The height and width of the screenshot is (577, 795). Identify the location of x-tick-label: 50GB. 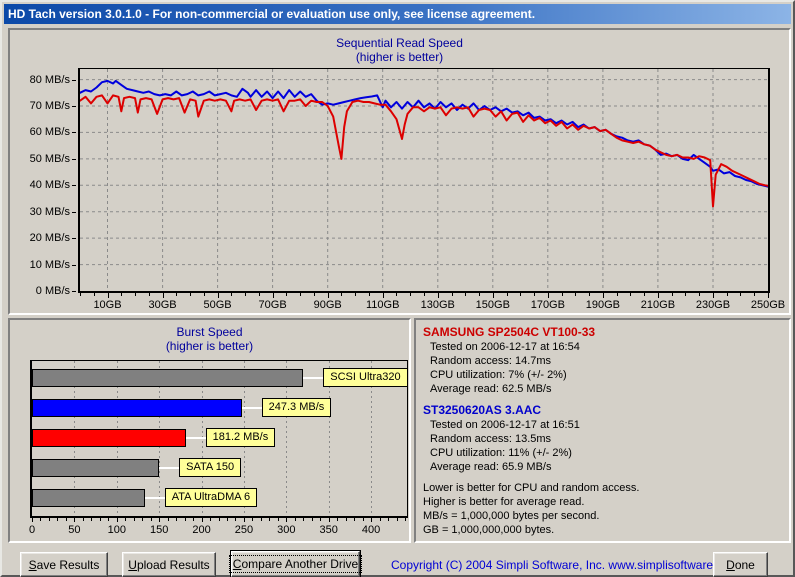
(217, 305).